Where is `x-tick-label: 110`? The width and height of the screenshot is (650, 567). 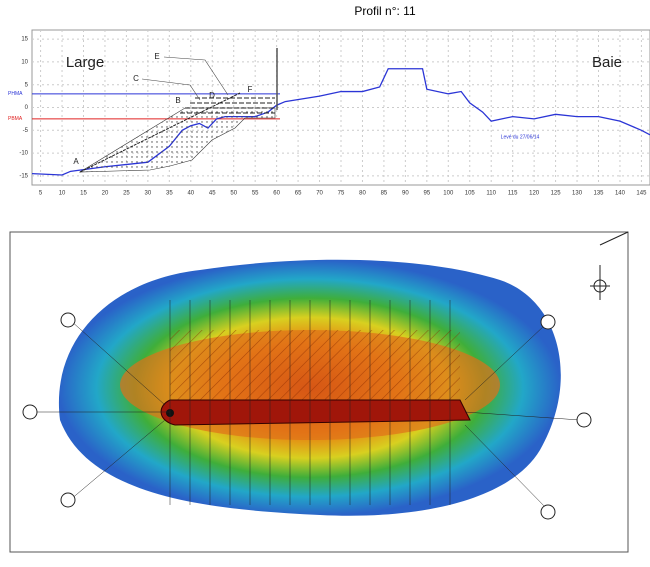 x-tick-label: 110 is located at coordinates (491, 194).